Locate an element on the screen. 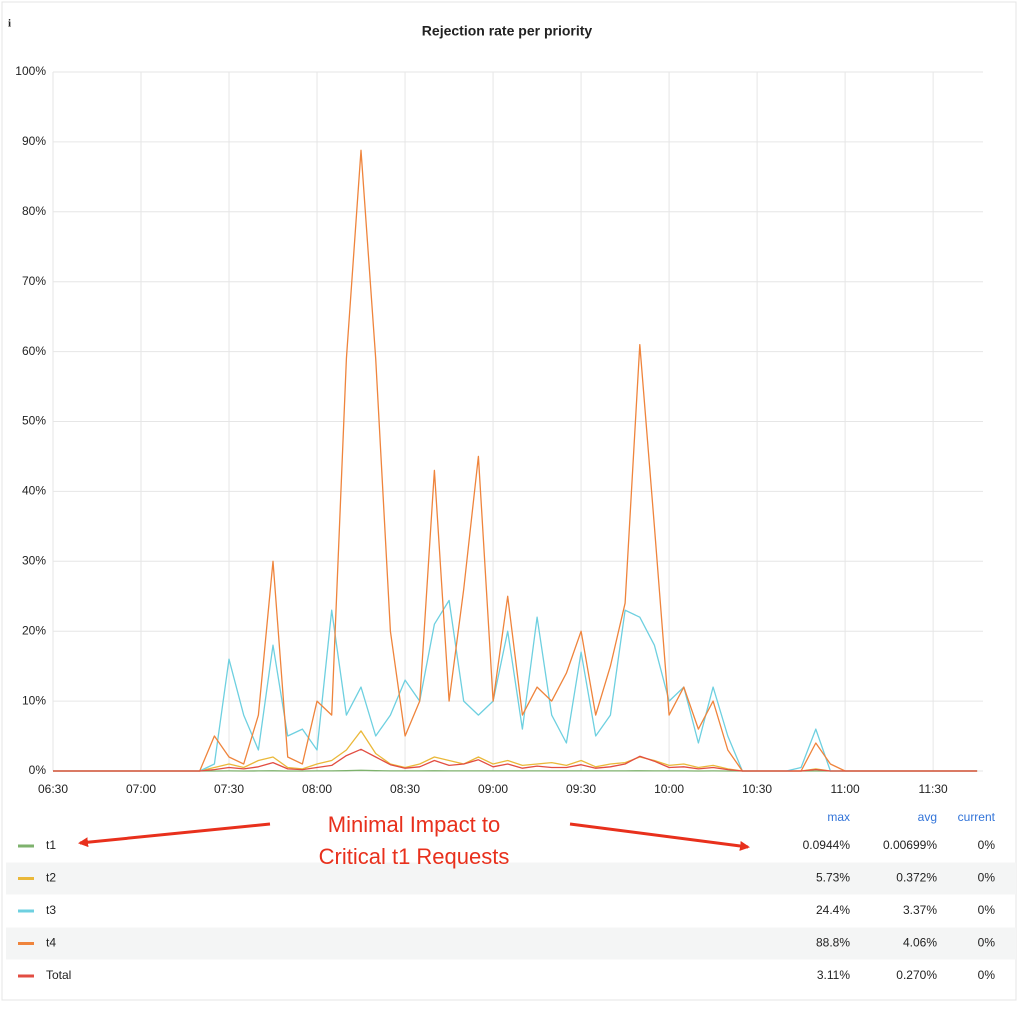 Image resolution: width=1024 pixels, height=1014 pixels. legend-value: 5.73% is located at coordinates (833, 878).